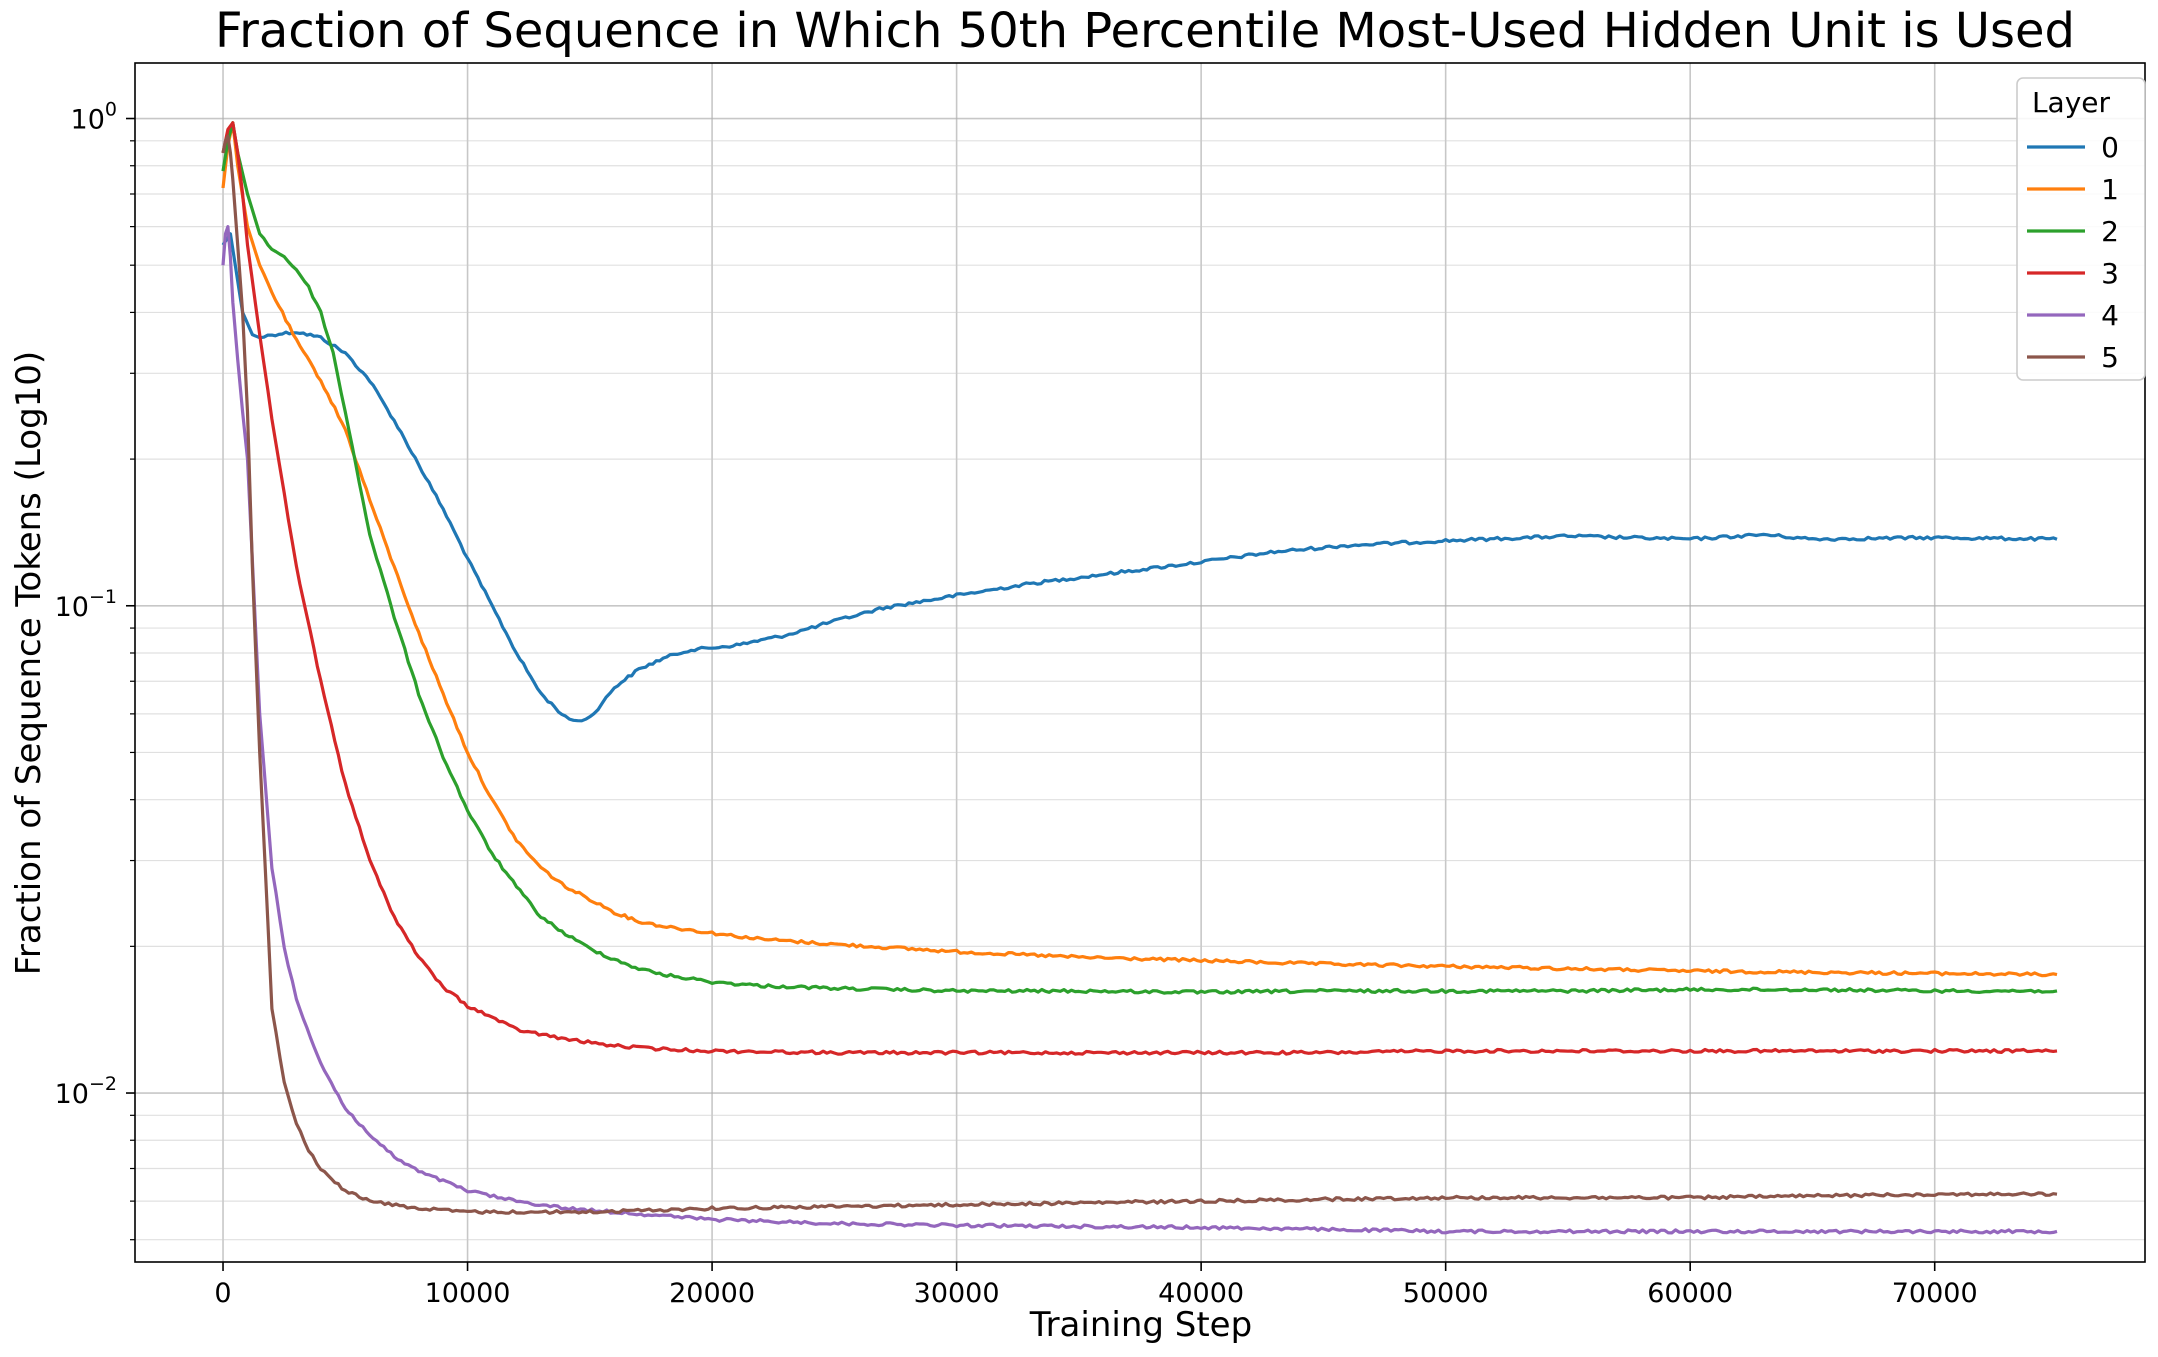 This screenshot has width=2158, height=1357. I want to click on x-tick-label: 60000, so click(1690, 1293).